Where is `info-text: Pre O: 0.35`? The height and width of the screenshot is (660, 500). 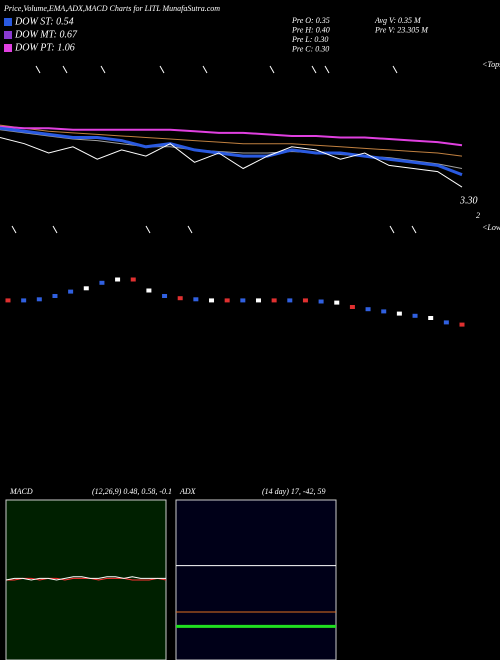 info-text: Pre O: 0.35 is located at coordinates (310, 20).